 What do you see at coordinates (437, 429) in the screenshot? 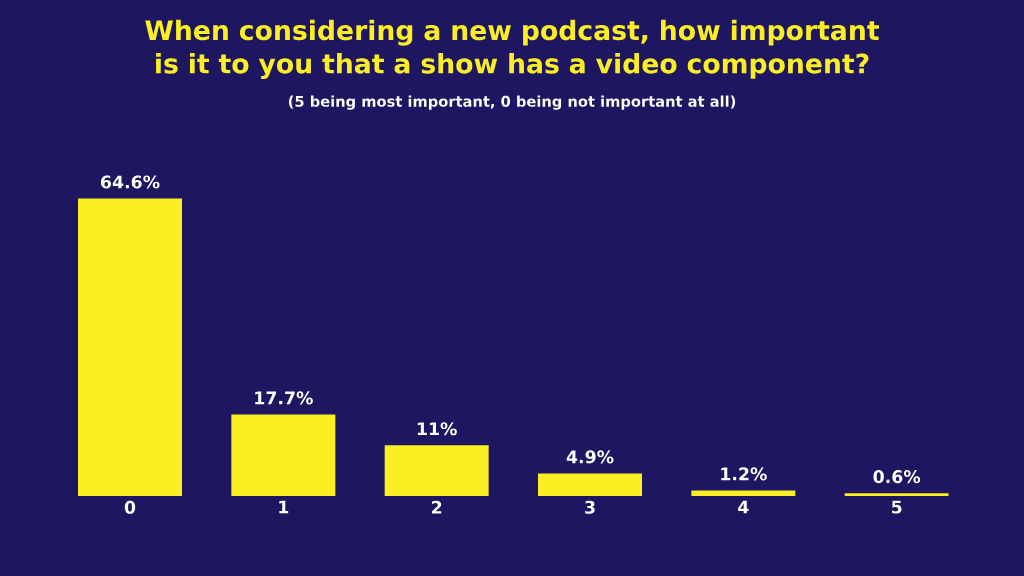
I see `data-label: 11%` at bounding box center [437, 429].